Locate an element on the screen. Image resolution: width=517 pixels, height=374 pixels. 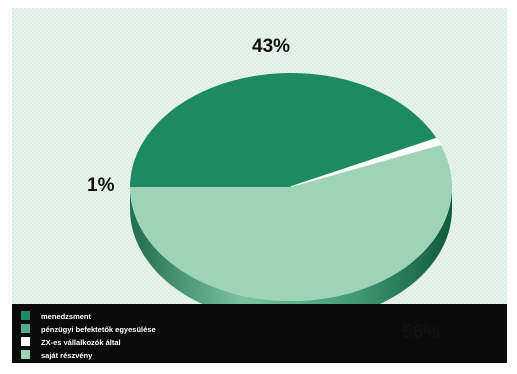
legend-label-2: ZX-es vállalkozók által is located at coordinates (81, 342).